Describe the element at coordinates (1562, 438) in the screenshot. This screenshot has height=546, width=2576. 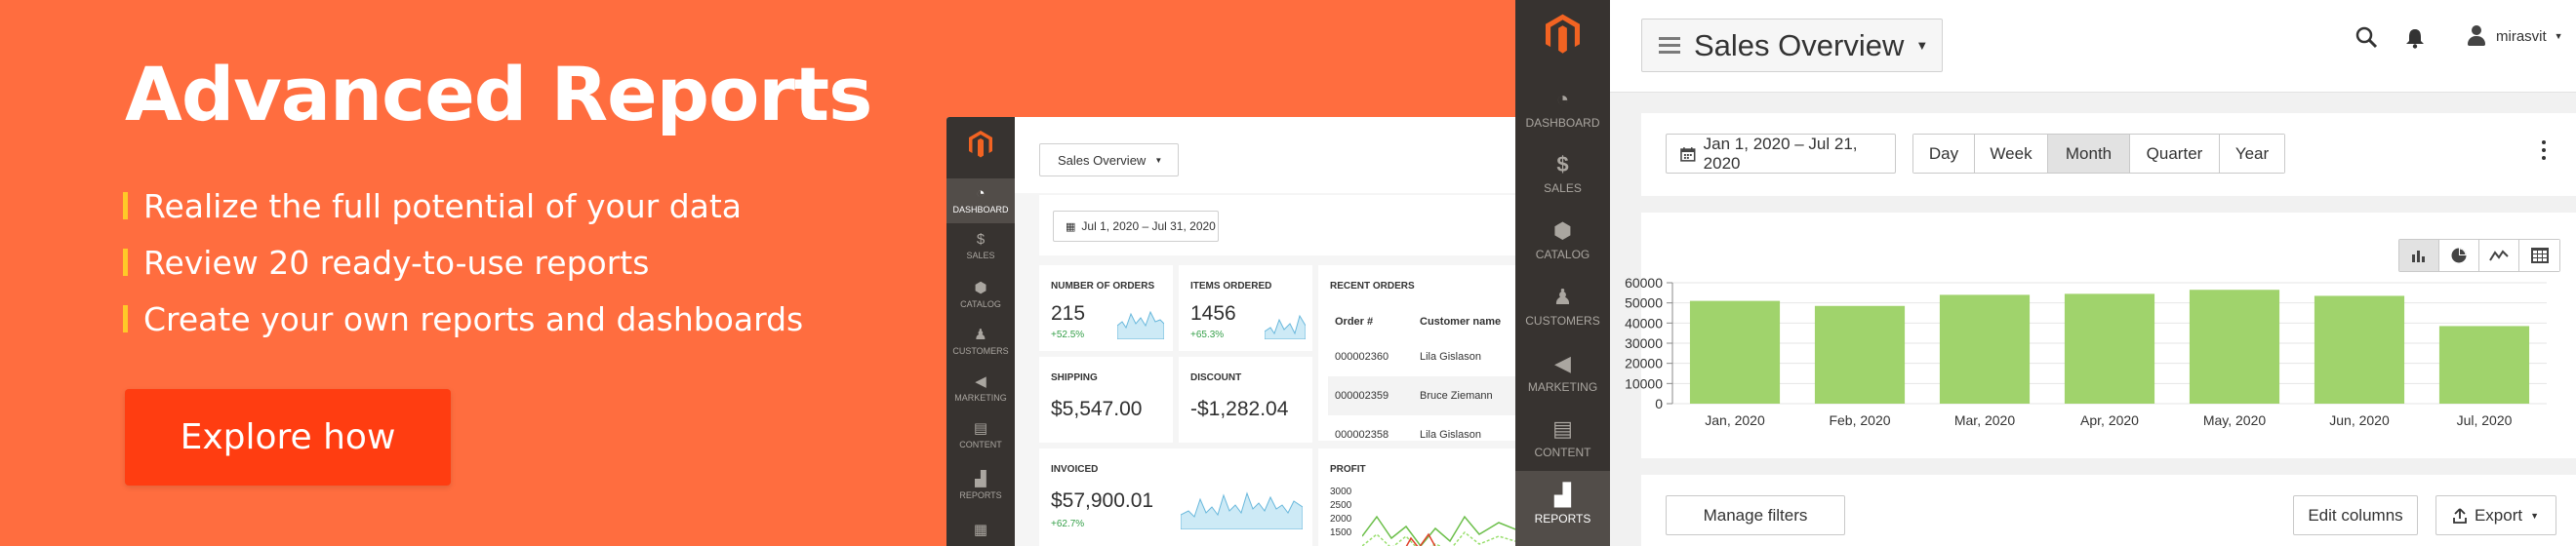
I see `sidebar-item-content: ▤ CONTENT` at that location.